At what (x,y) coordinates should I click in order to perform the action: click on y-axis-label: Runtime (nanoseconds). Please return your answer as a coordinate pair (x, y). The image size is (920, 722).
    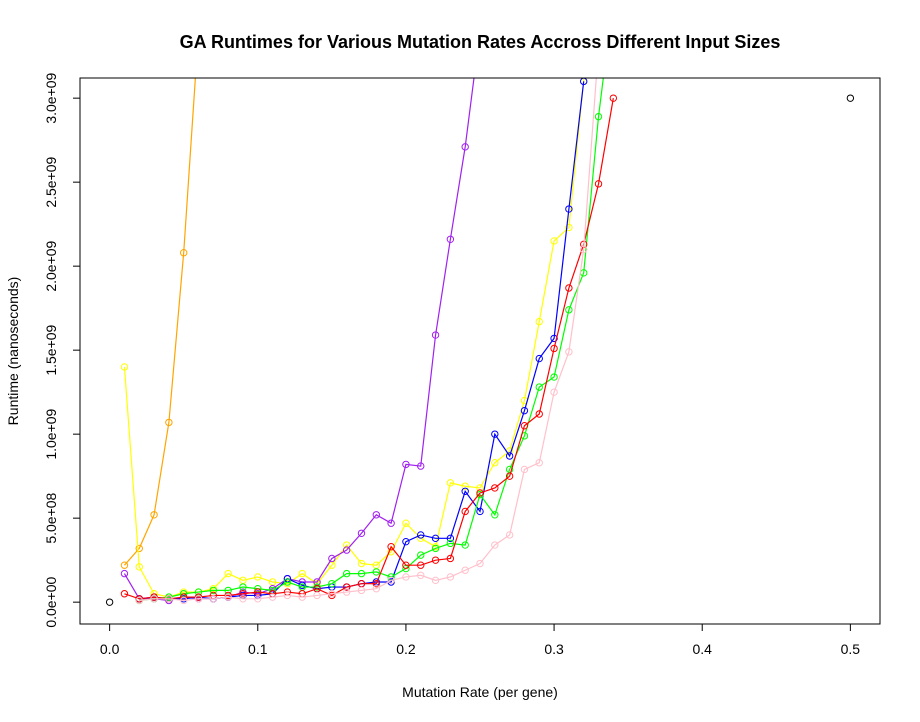
    Looking at the image, I should click on (13, 351).